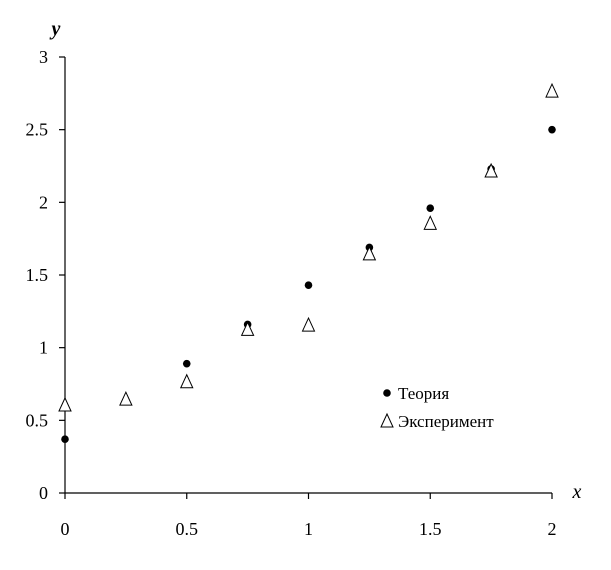 The height and width of the screenshot is (570, 611). I want to click on y-axis-label: y, so click(55, 29).